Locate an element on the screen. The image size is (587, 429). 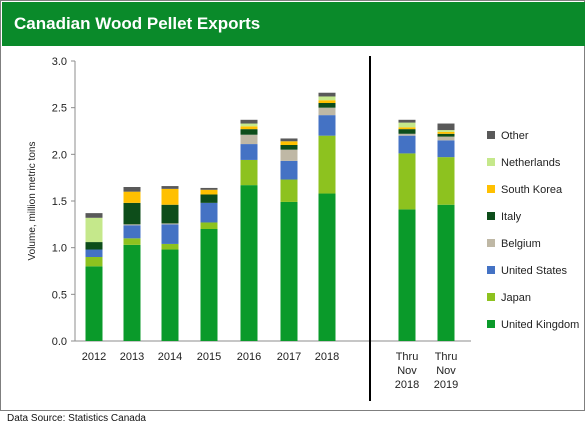
x-tick-label: 2018 is located at coordinates (327, 357).